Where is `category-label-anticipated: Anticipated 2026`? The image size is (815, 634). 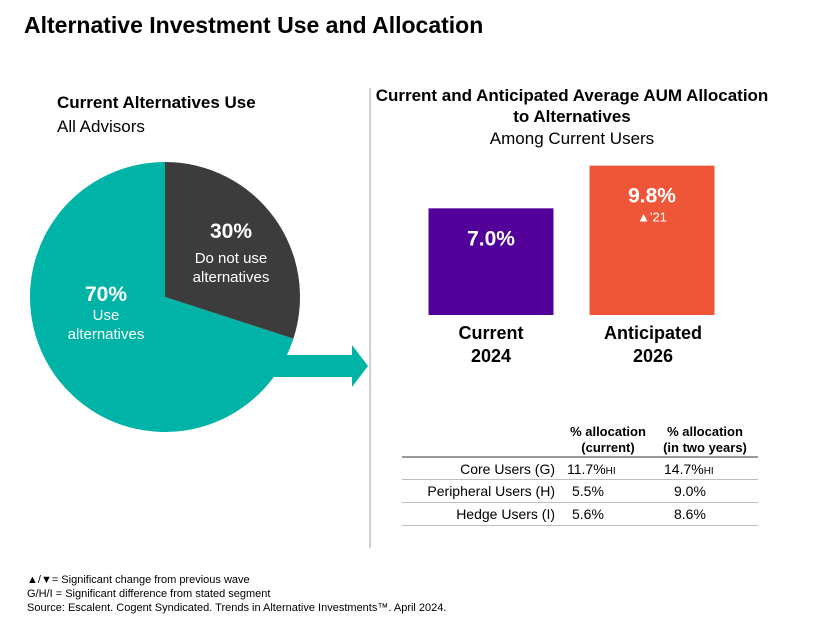 category-label-anticipated: Anticipated 2026 is located at coordinates (652, 344).